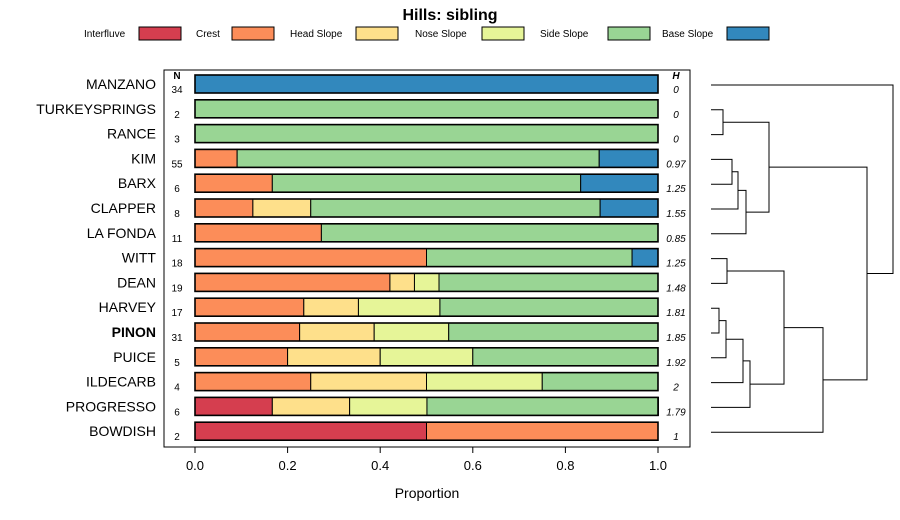 This screenshot has width=900, height=520. I want to click on legend-label-1: Crest, so click(208, 34).